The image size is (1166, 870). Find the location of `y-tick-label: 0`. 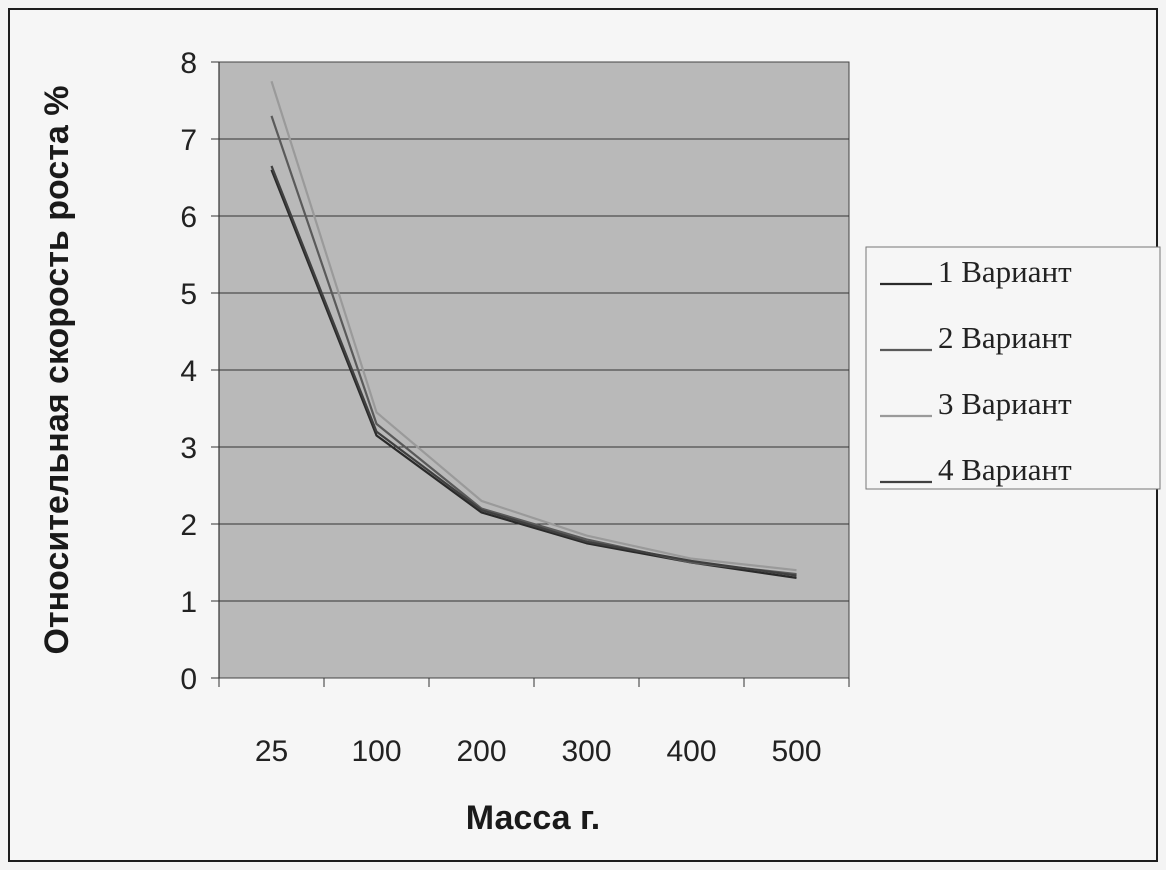

y-tick-label: 0 is located at coordinates (188, 679).